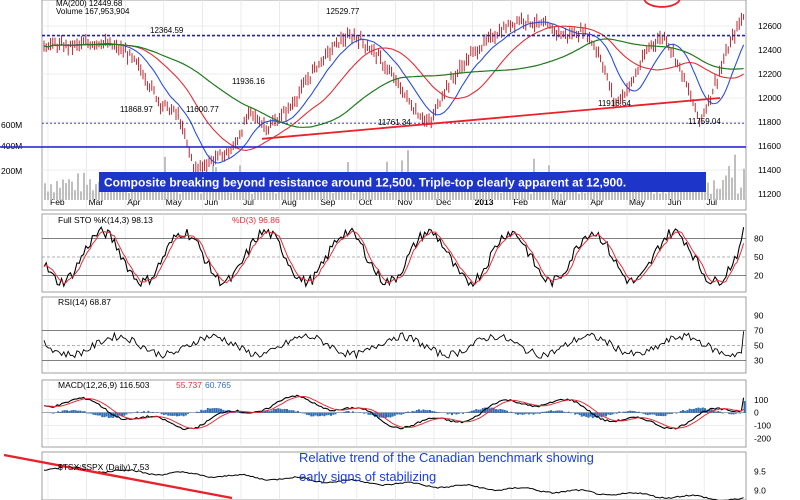  Describe the element at coordinates (711, 202) in the screenshot. I see `x-tick-label: Jul` at that location.